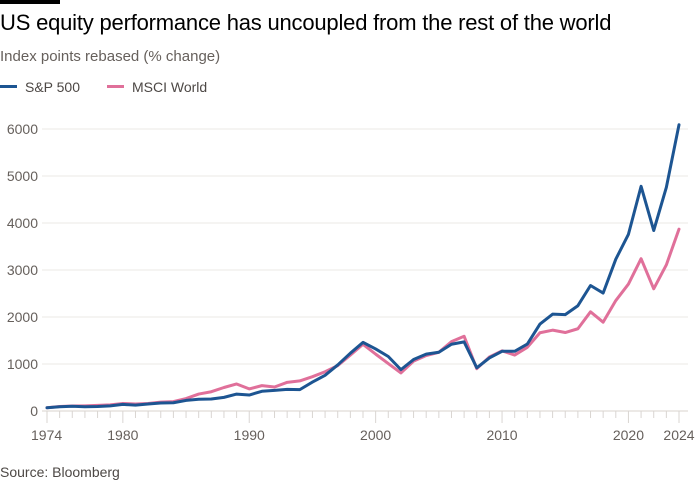  Describe the element at coordinates (30, 2) in the screenshot. I see `brand-bar` at that location.